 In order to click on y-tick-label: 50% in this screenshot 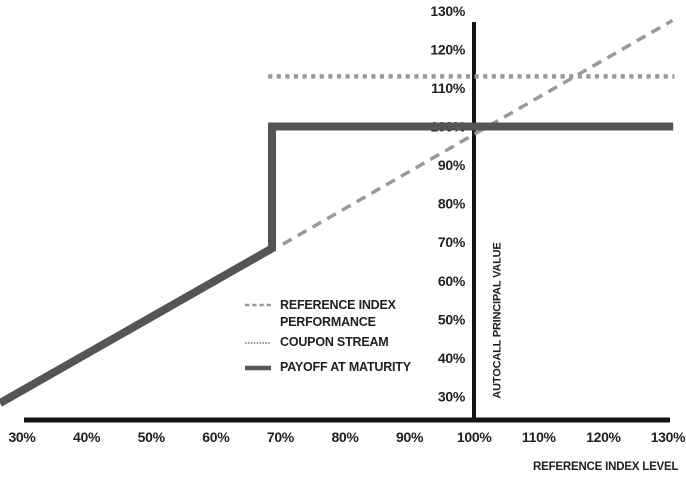, I will do `click(452, 319)`.